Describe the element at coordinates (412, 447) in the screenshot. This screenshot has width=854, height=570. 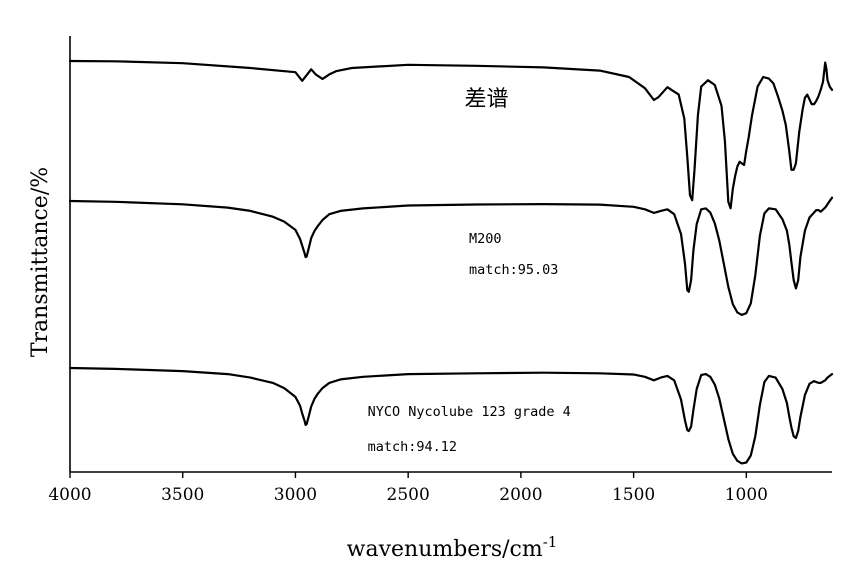
I see `annotation-nyco-1: match:94.12` at that location.